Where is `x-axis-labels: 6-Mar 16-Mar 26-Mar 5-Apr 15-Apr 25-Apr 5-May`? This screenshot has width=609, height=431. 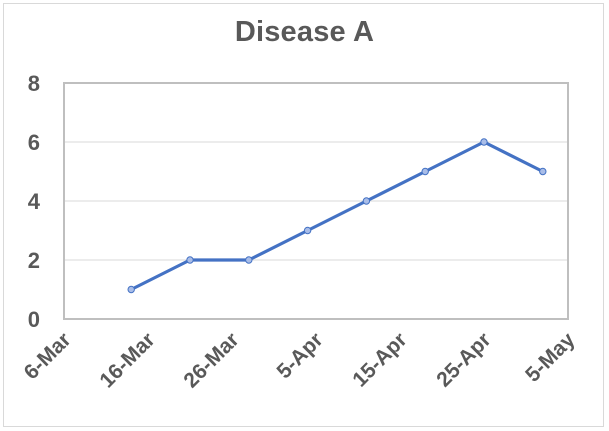
x-axis-labels: 6-Mar 16-Mar 26-Mar 5-Apr 15-Apr 25-Apr 5-May is located at coordinates (300, 360).